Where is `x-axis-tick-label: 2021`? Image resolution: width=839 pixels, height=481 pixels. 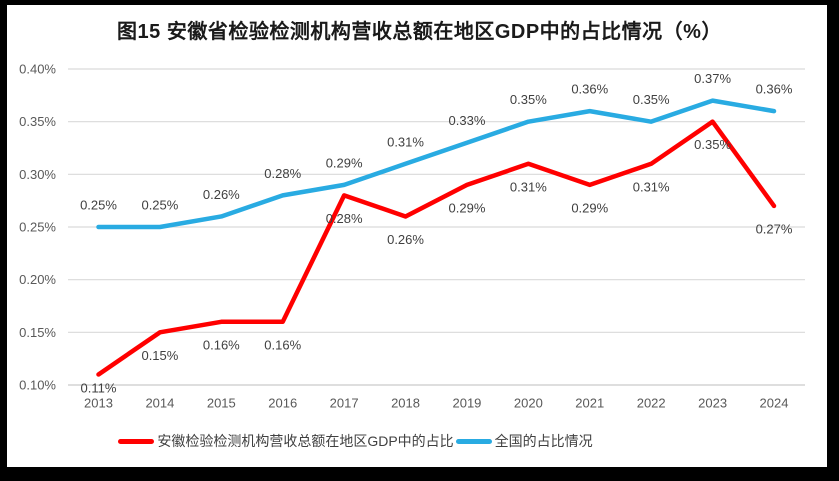
x-axis-tick-label: 2021 is located at coordinates (589, 403).